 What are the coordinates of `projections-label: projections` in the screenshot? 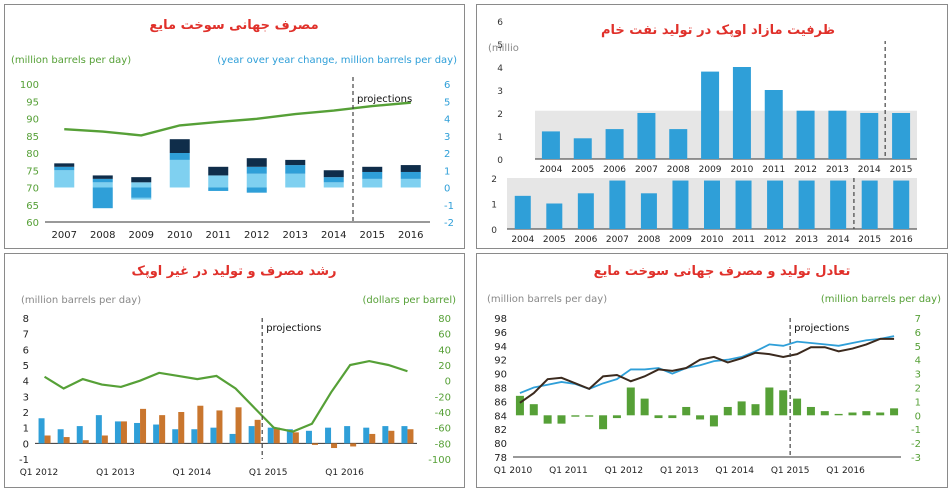 It's located at (821, 328).